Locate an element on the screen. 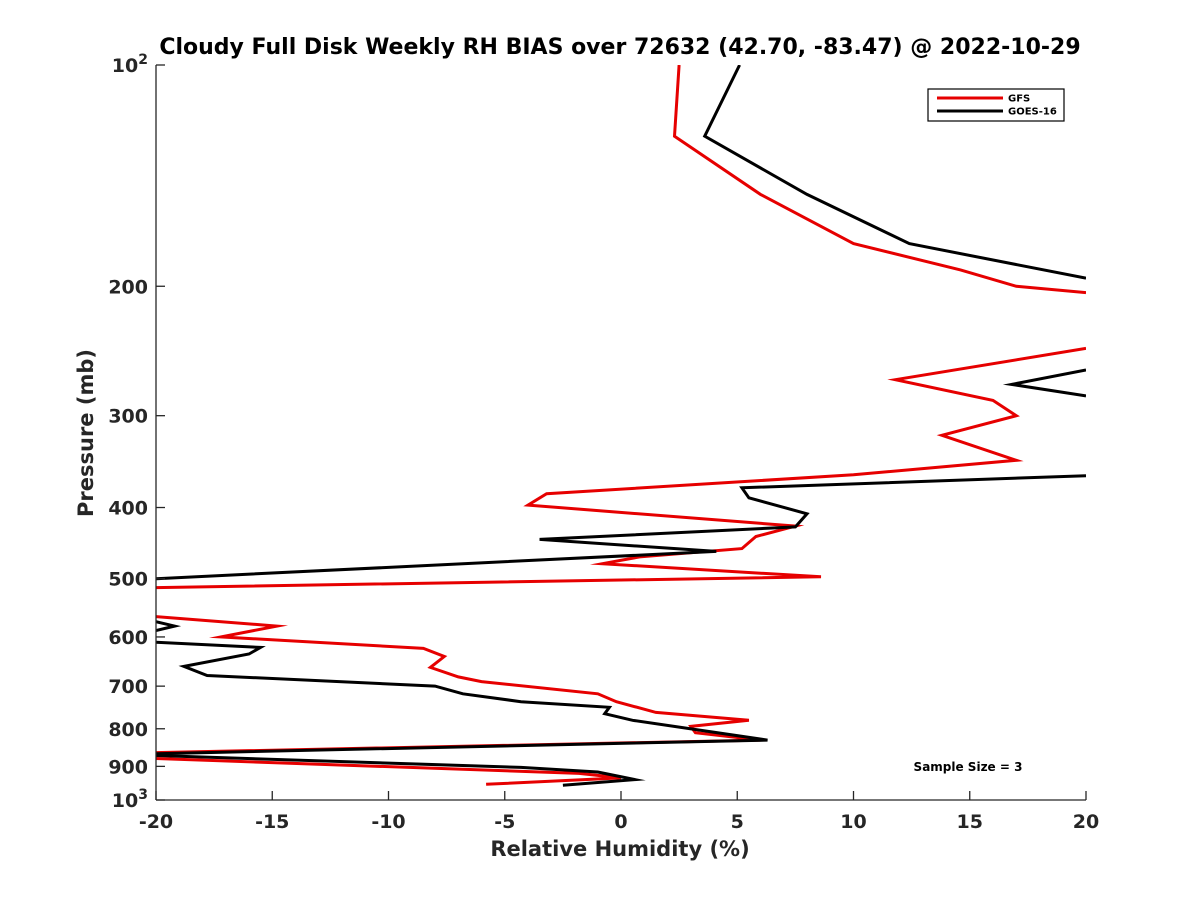 Image resolution: width=1200 pixels, height=900 pixels. legend: GFS GOES-16 is located at coordinates (996, 105).